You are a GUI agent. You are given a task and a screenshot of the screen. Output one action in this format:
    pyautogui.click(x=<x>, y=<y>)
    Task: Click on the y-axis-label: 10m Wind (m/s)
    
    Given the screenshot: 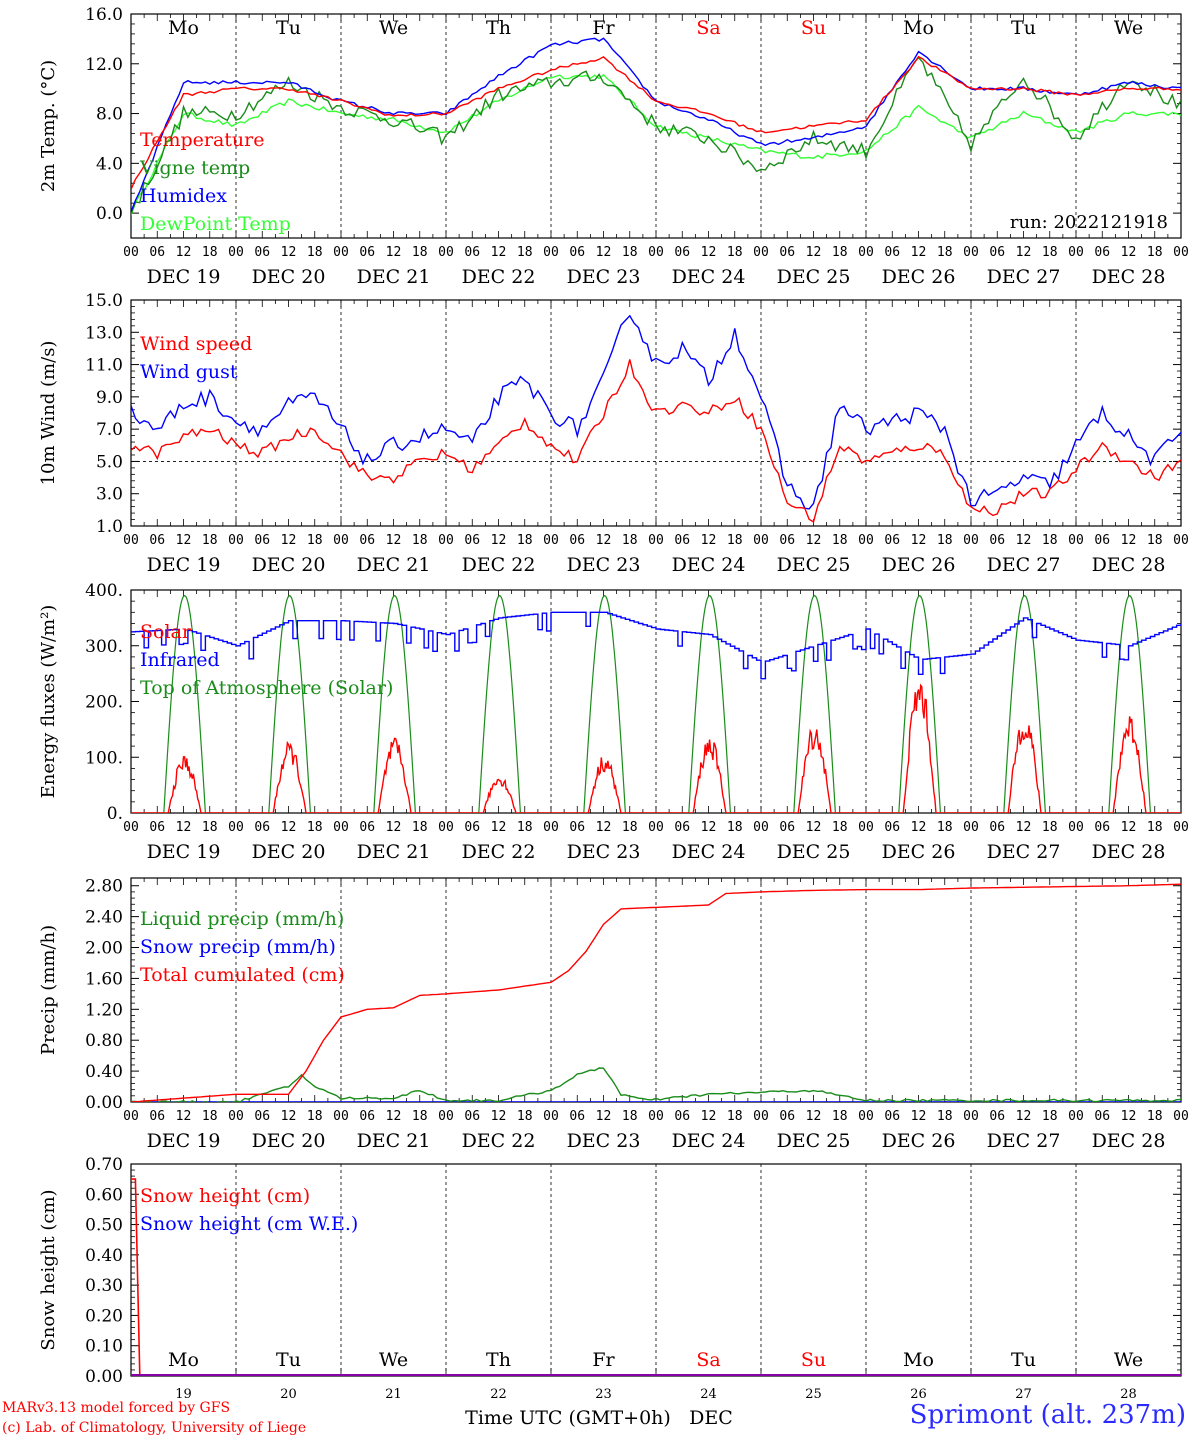 What is the action you would take?
    pyautogui.click(x=48, y=413)
    